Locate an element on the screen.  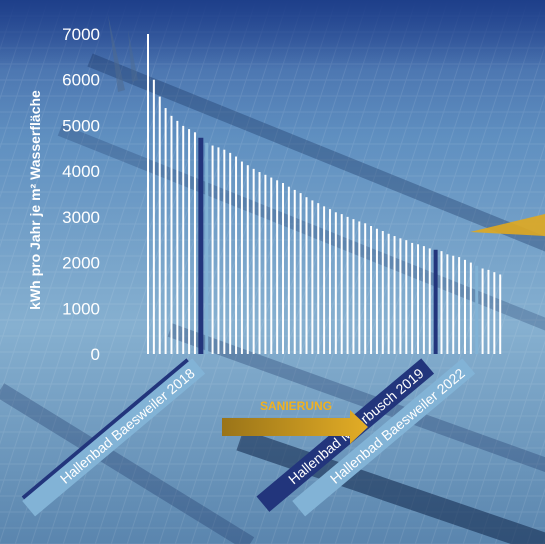
y-tick-labels: 7000 6000 5000 4000 3000 2000 1000 0 is located at coordinates (81, 194).